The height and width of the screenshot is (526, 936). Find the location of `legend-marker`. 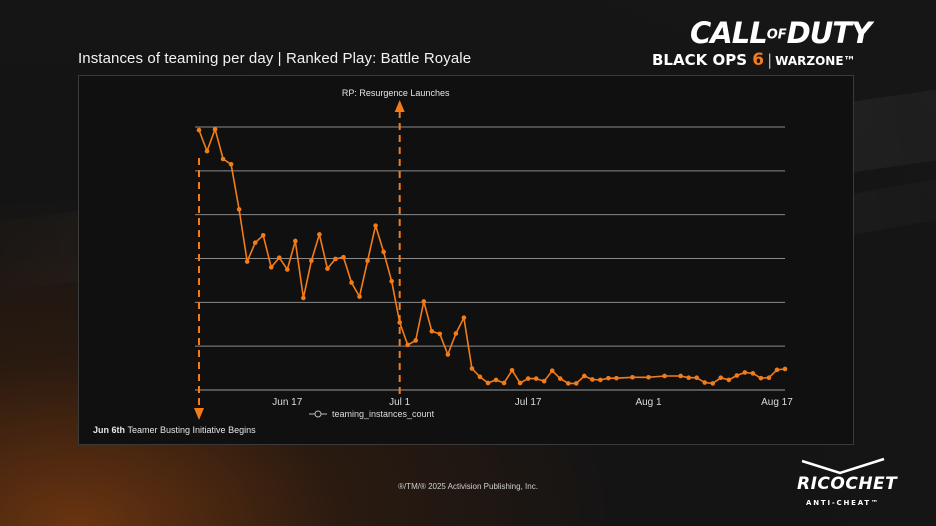

legend-marker is located at coordinates (318, 414).